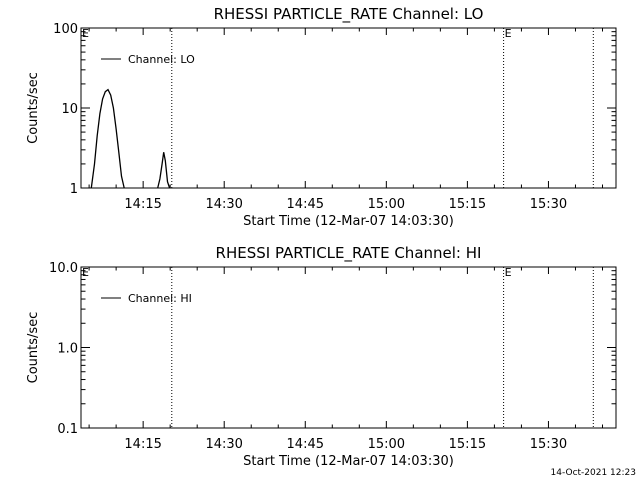  I want to click on legend-label: Channel: LO, so click(161, 59).